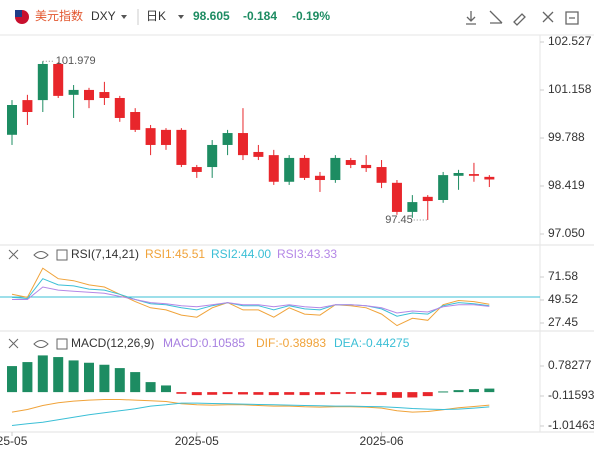 The width and height of the screenshot is (594, 457). What do you see at coordinates (158, 254) in the screenshot?
I see `legend-name: RSI1` at bounding box center [158, 254].